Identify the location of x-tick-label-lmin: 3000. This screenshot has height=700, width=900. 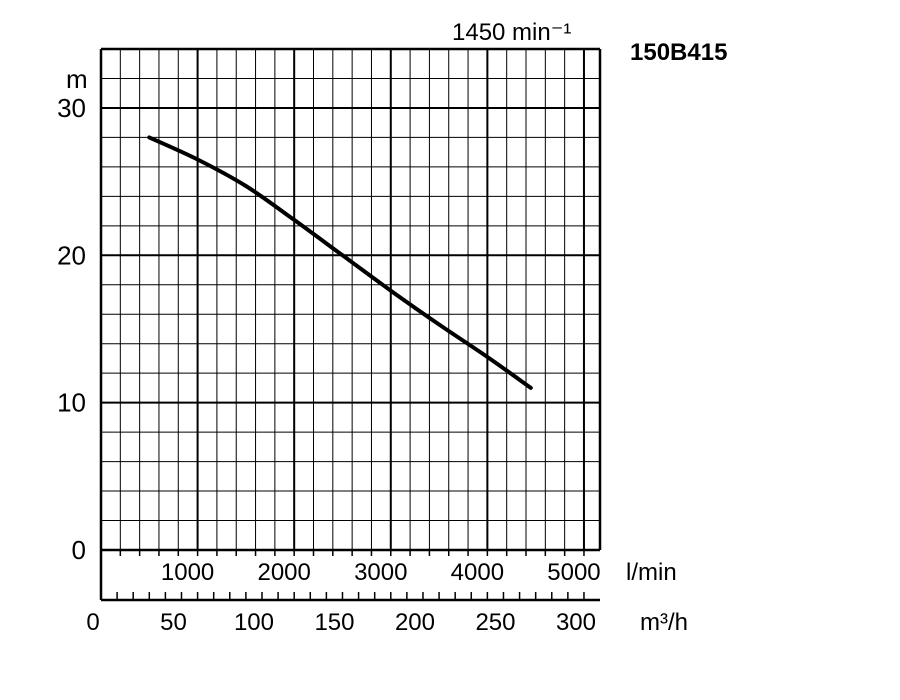
(380, 572).